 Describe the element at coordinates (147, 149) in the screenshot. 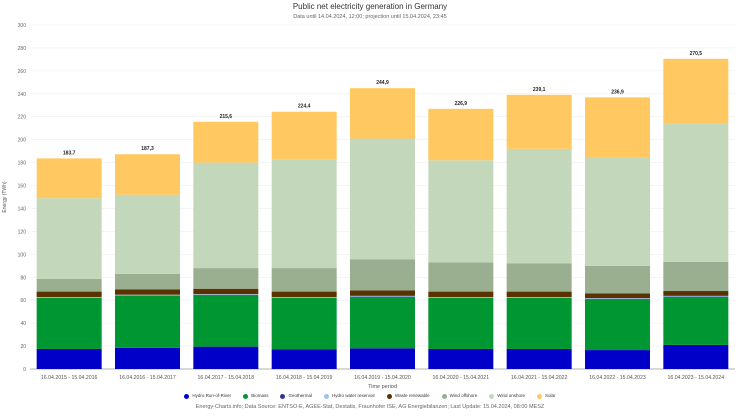

I see `total-data-label: 187,3` at that location.